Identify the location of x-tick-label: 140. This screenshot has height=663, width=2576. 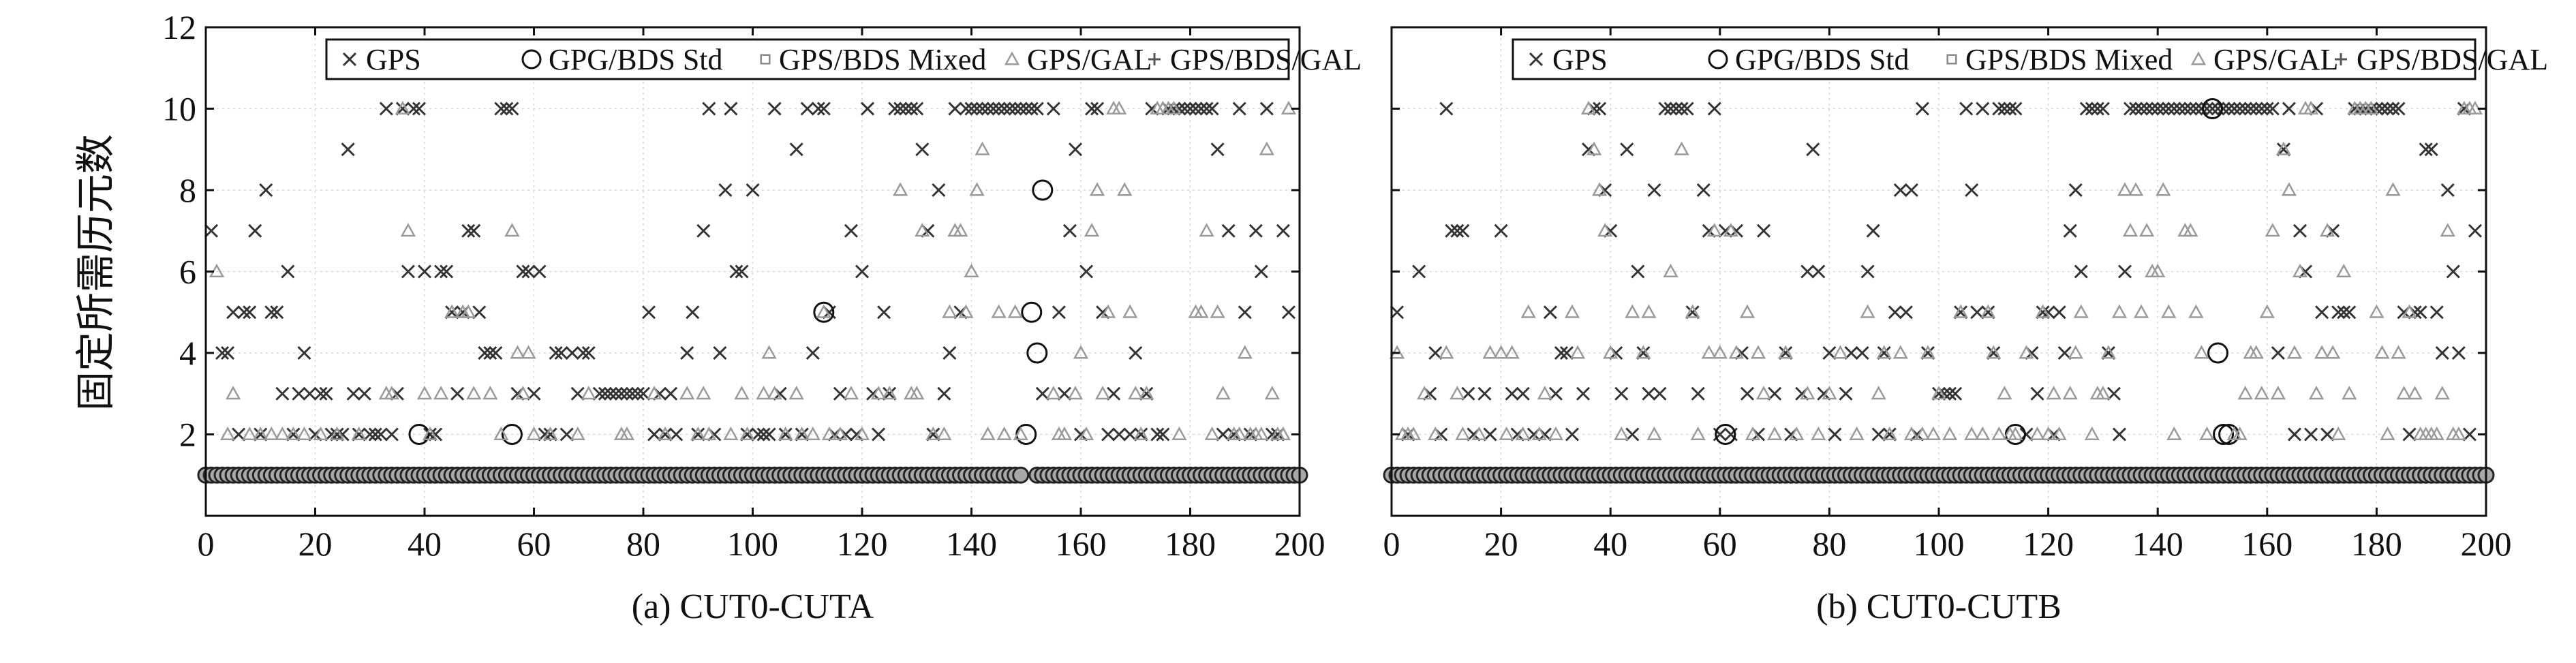
(2157, 544).